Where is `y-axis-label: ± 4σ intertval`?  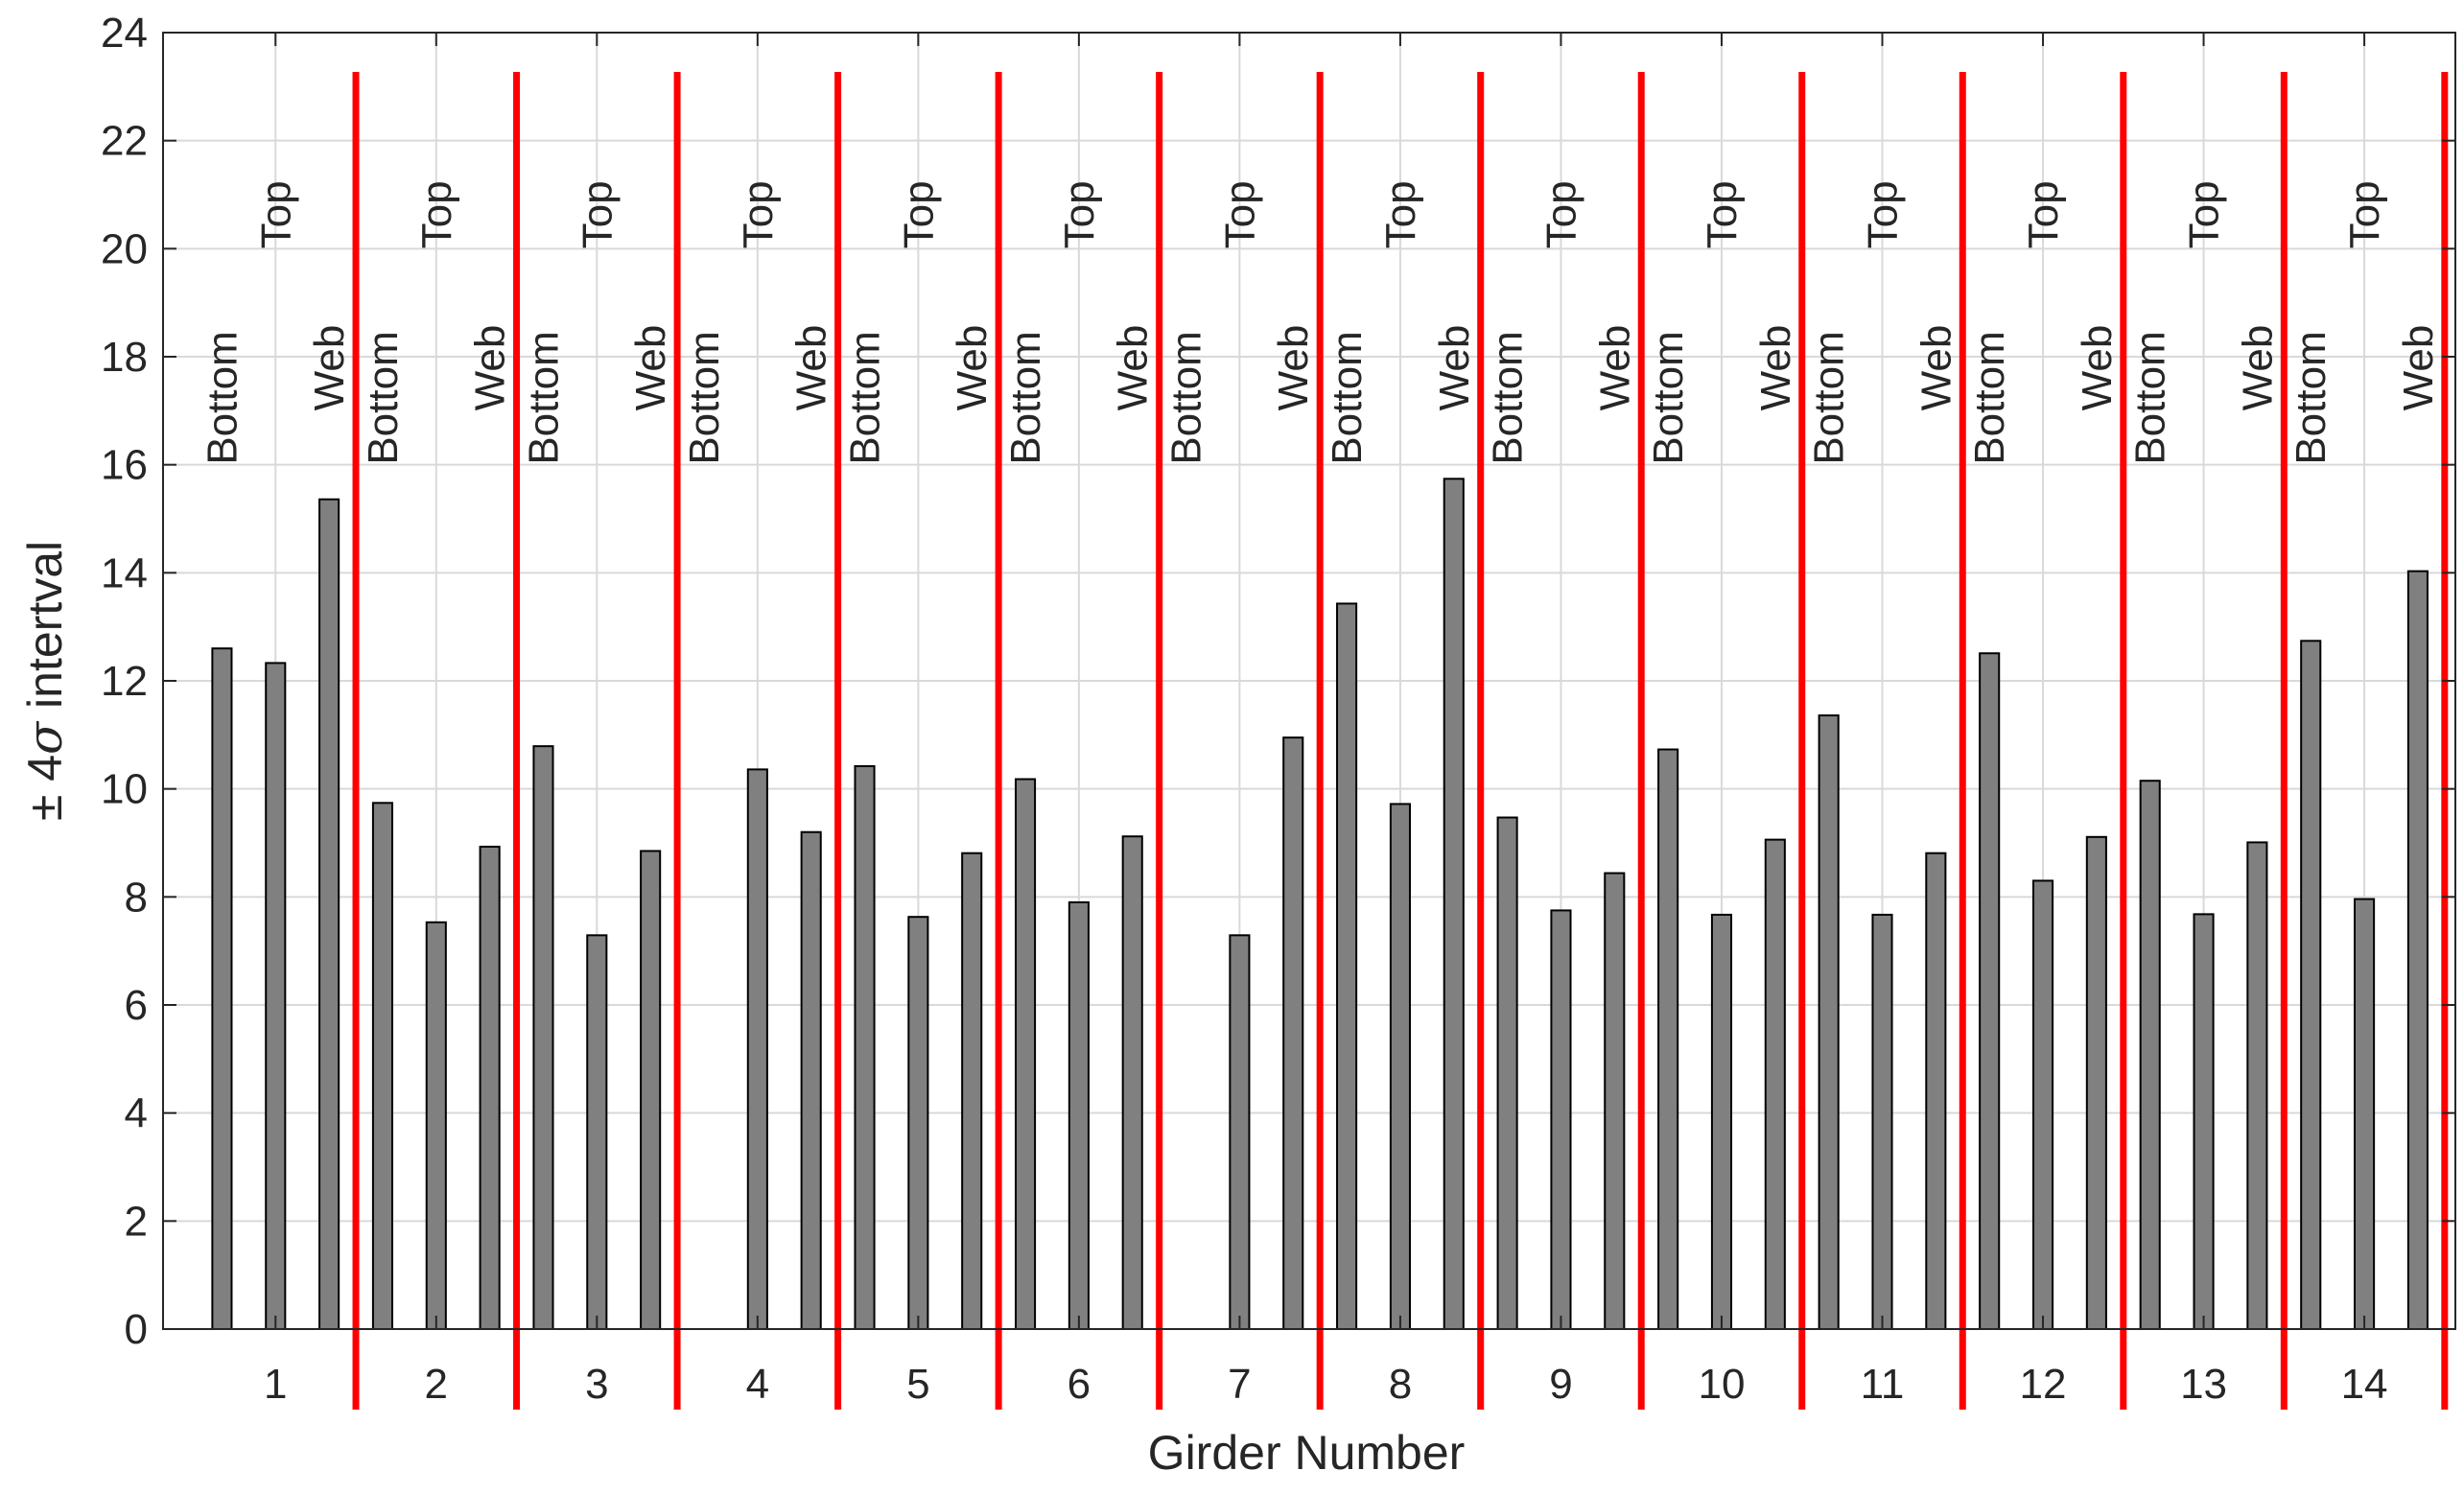 y-axis-label: ± 4σ intertval is located at coordinates (45, 681).